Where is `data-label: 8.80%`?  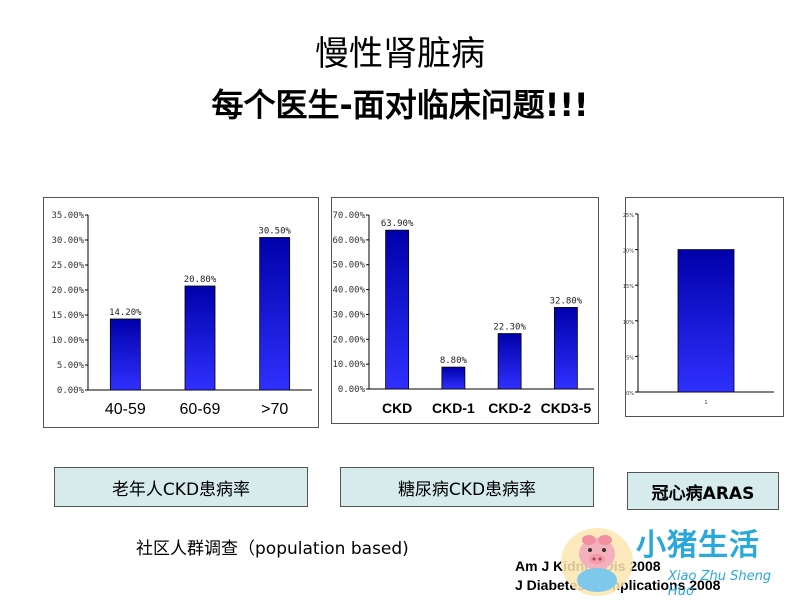 data-label: 8.80% is located at coordinates (454, 361).